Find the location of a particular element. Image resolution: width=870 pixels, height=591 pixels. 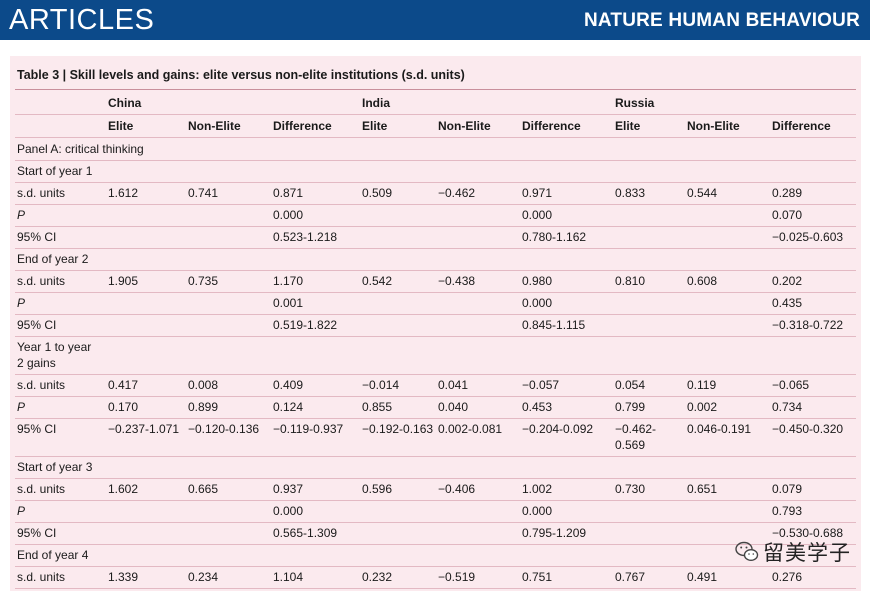

cell-russia-difference: −0.530-0.688 is located at coordinates (808, 533).